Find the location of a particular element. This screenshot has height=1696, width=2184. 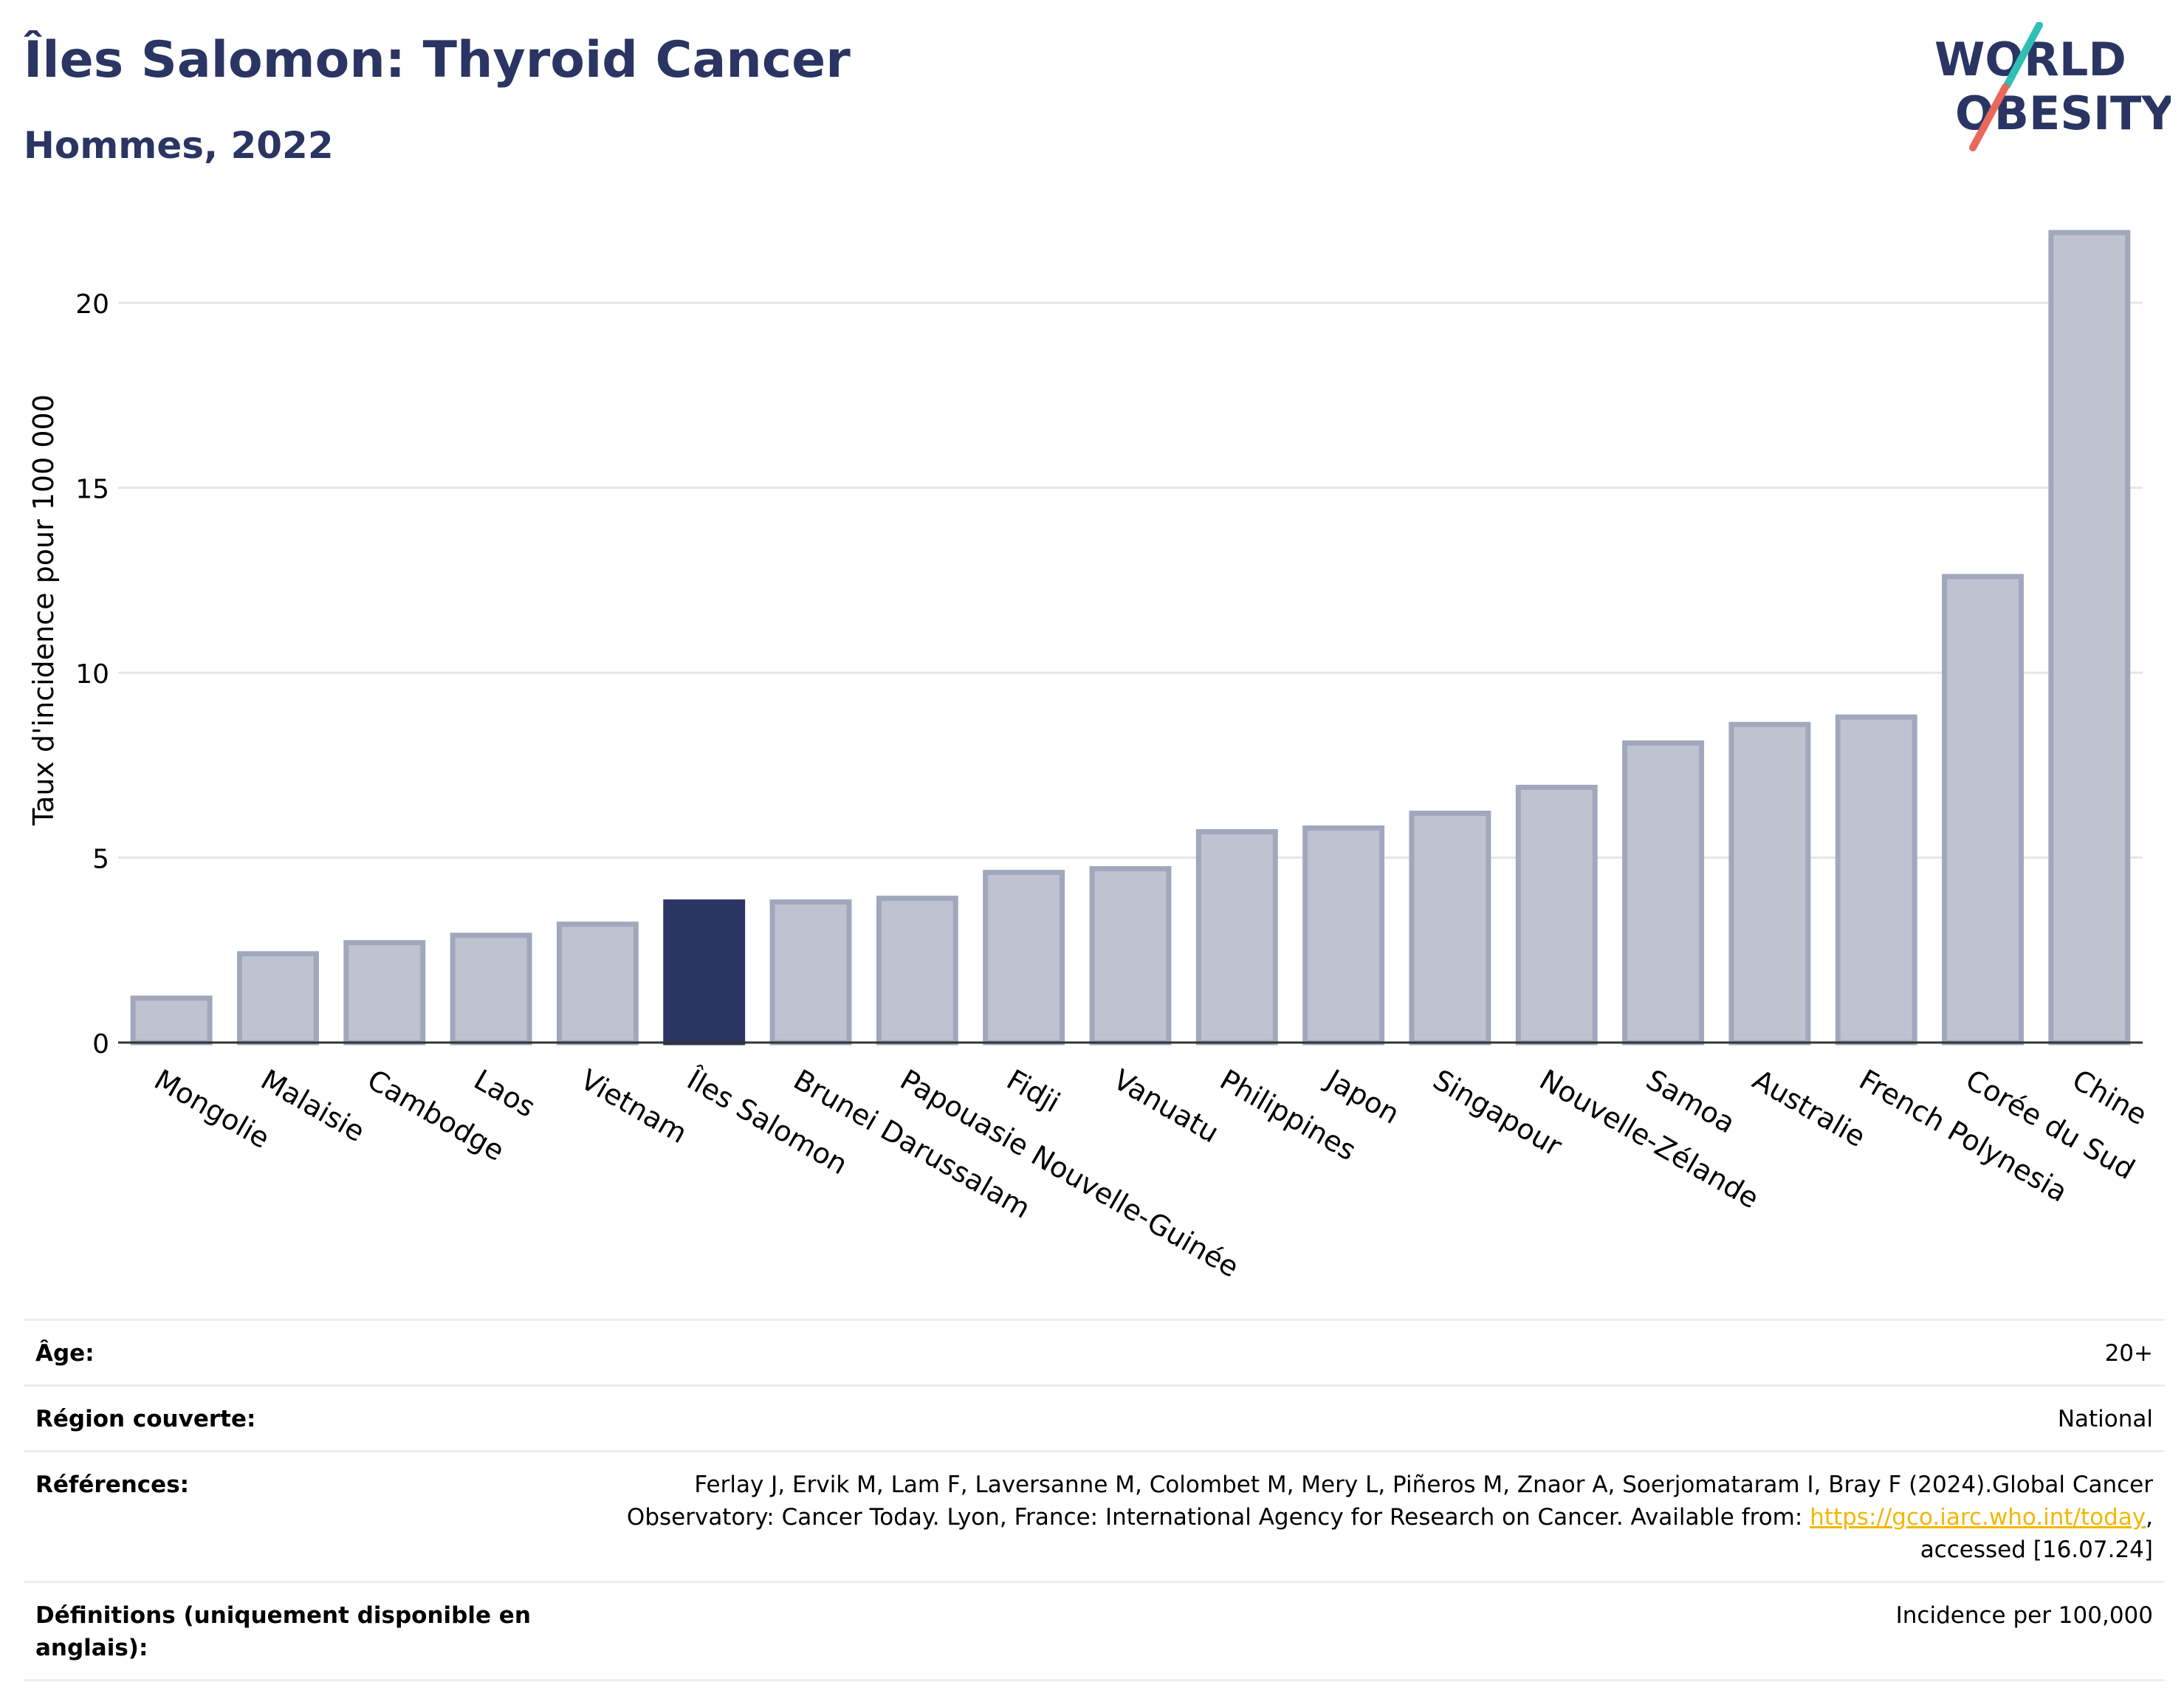

meta-row-region: Région couverte: National is located at coordinates (1095, 1417).